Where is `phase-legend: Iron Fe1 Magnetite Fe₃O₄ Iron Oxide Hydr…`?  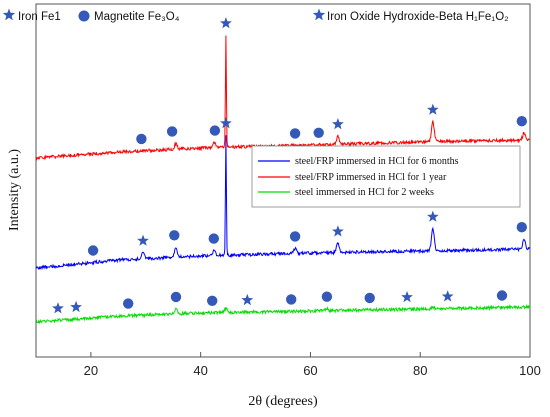
phase-legend: Iron Fe1 Magnetite Fe₃O₄ Iron Oxide Hydr… is located at coordinates (255, 15).